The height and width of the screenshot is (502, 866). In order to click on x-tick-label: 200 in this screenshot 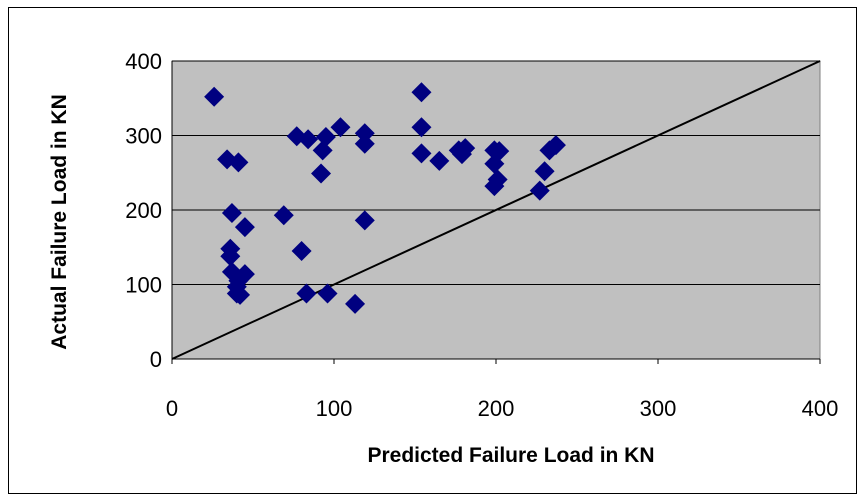, I will do `click(496, 408)`.